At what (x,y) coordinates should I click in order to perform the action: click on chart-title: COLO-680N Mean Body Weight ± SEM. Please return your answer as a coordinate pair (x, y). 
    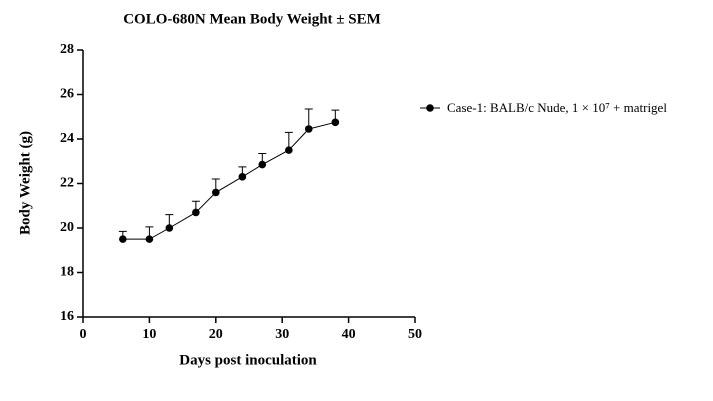
    Looking at the image, I should click on (252, 19).